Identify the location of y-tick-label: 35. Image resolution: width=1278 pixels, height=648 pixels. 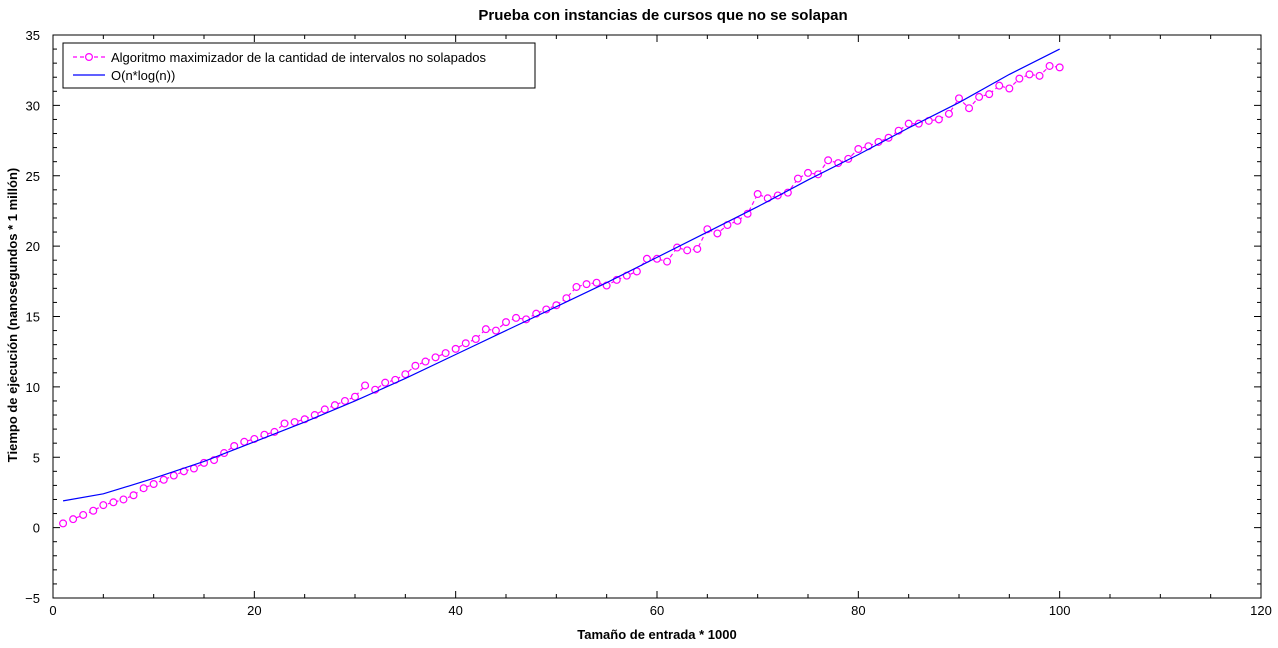
(33, 35).